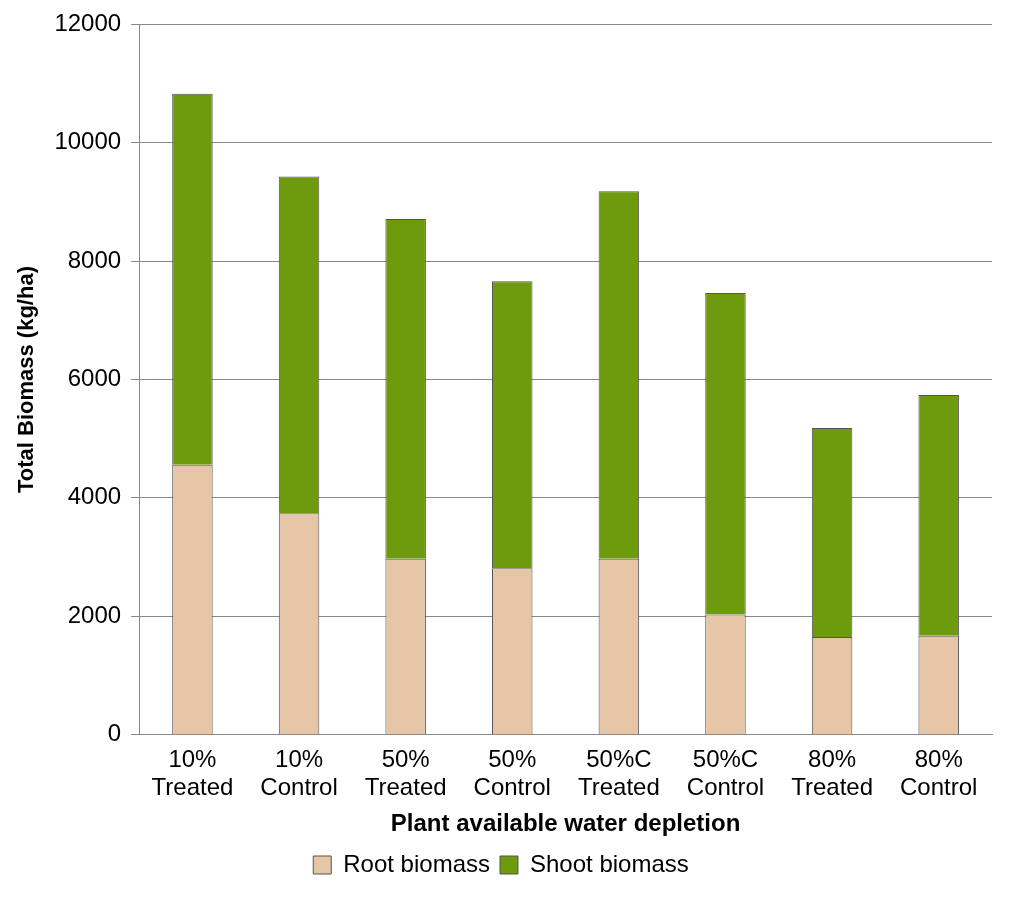 The image size is (1032, 897). I want to click on y-tick-label: 12000, so click(88, 23).